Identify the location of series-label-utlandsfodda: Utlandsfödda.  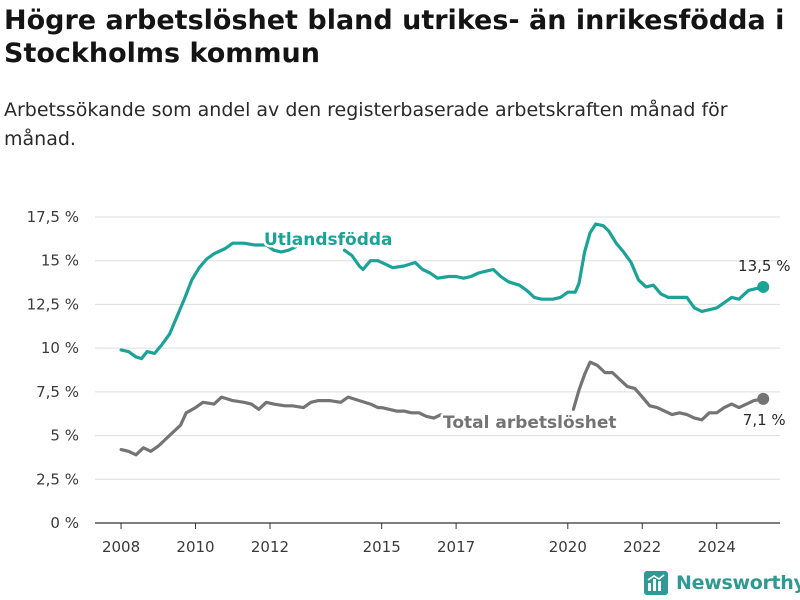
(328, 240).